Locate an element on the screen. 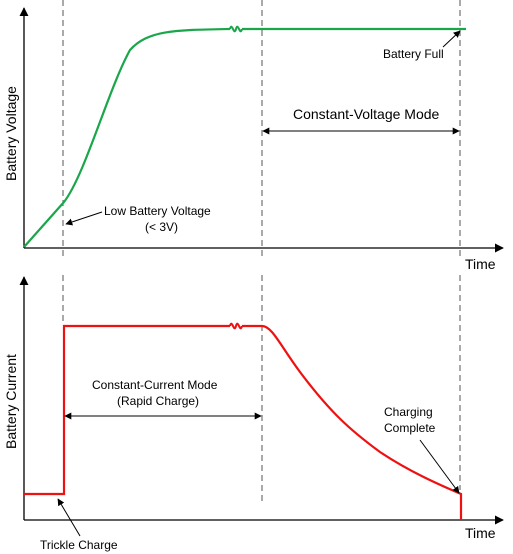 The image size is (513, 554). voltage-break-icon is located at coordinates (236, 29).